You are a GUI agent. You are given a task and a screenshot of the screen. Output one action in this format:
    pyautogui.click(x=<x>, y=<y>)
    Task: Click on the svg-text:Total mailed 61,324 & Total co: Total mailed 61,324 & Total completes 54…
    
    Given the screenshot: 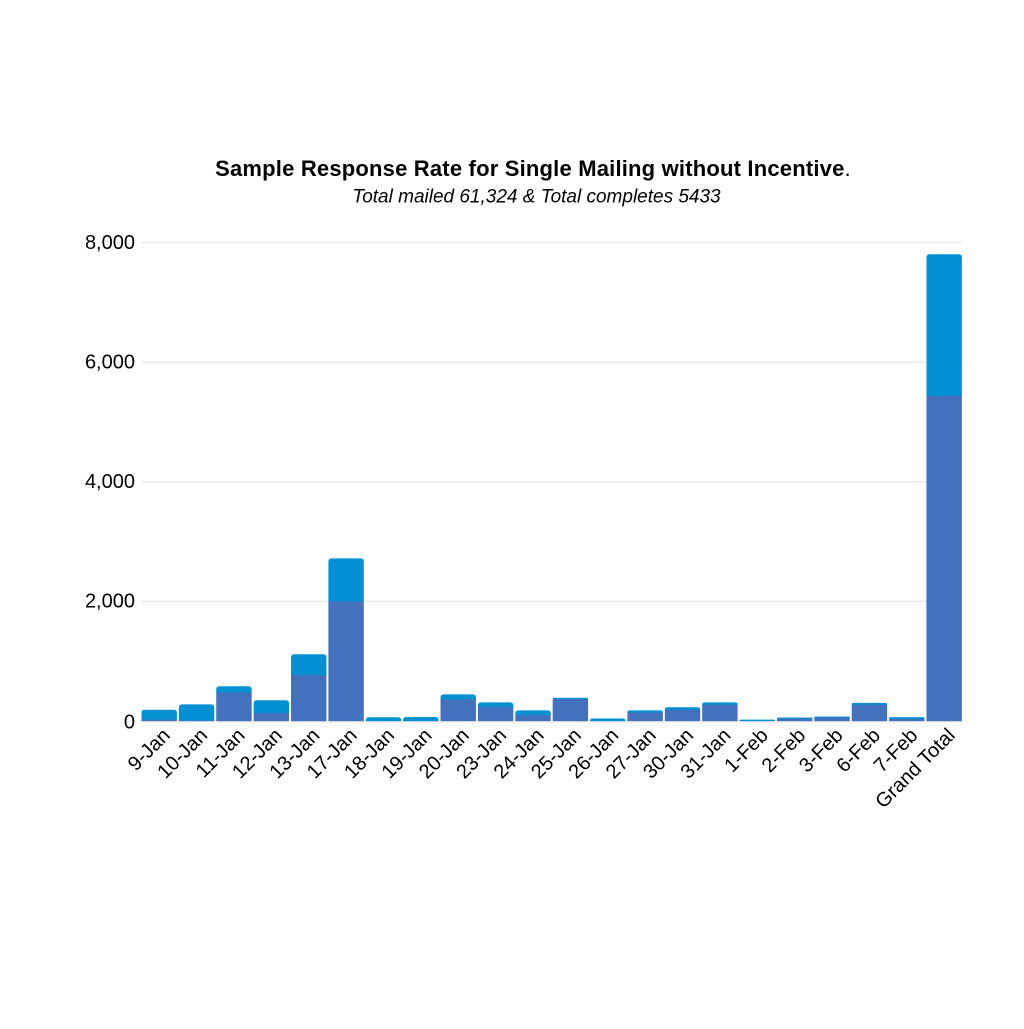 What is the action you would take?
    pyautogui.click(x=536, y=196)
    